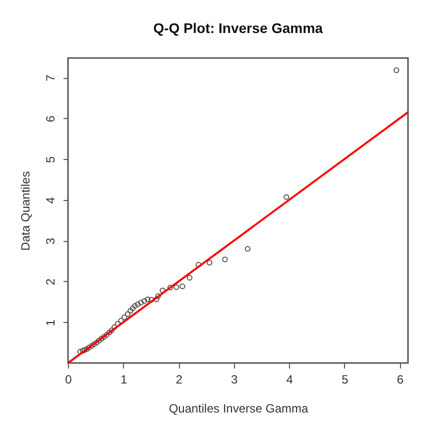 This screenshot has height=440, width=436. What do you see at coordinates (124, 379) in the screenshot?
I see `x-tick-label: 1` at bounding box center [124, 379].